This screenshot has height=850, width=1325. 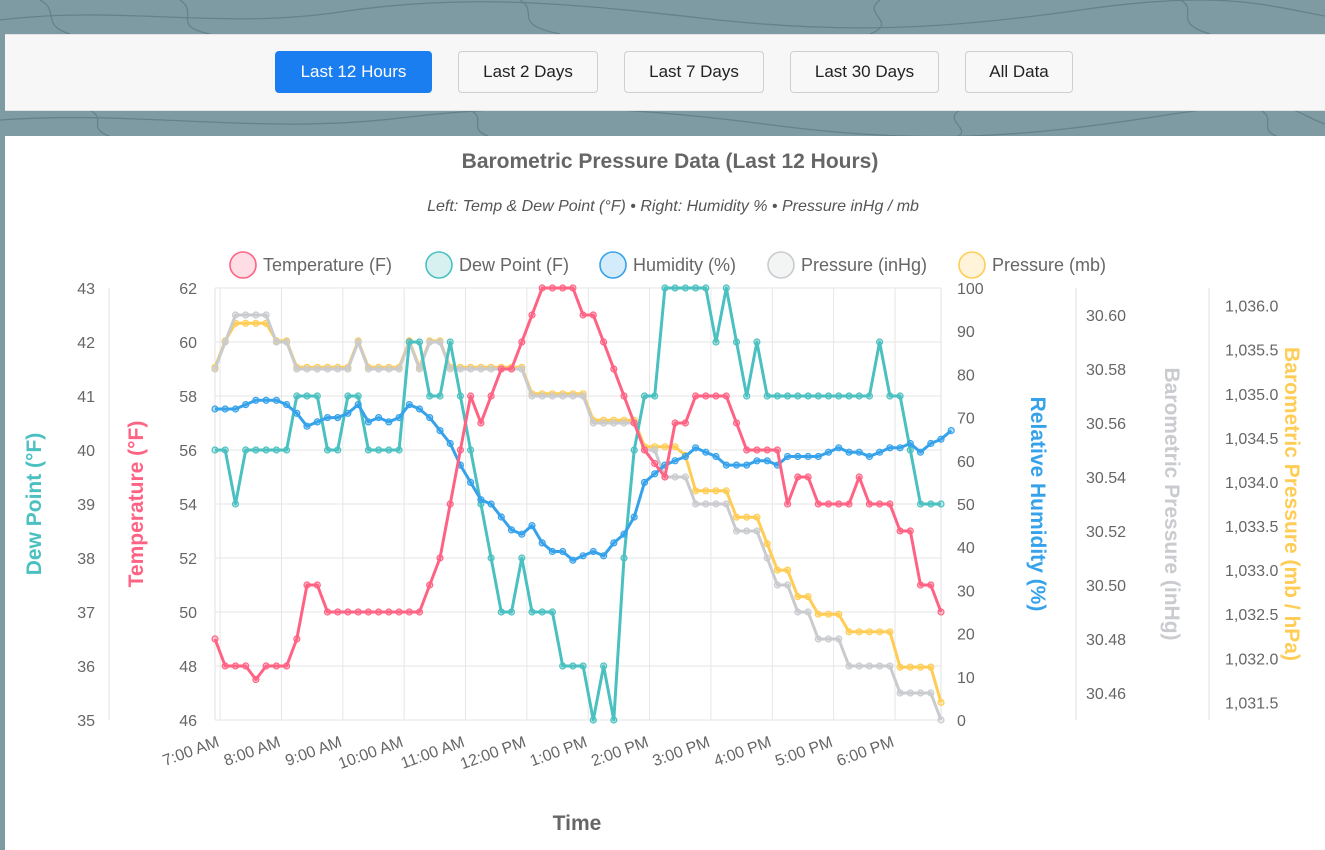 I want to click on pressure-mb-tick-label: 1,034.0, so click(x=1251, y=483).